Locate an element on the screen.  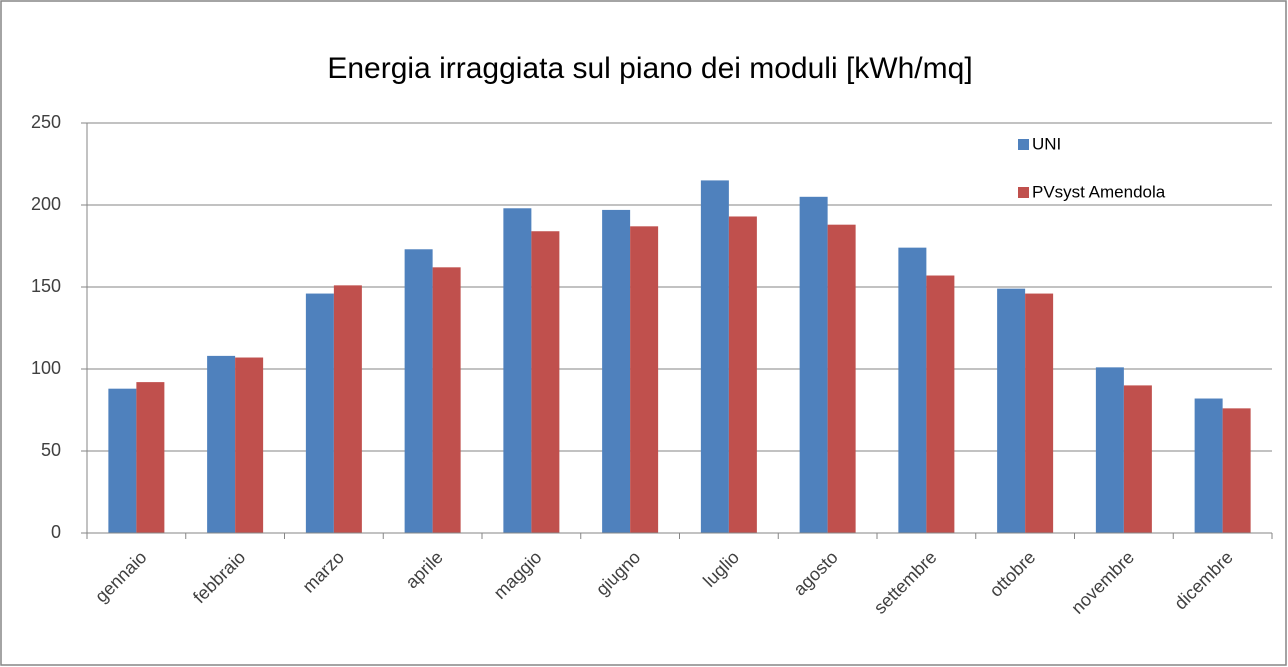
y-tick-label: 50 is located at coordinates (51, 450).